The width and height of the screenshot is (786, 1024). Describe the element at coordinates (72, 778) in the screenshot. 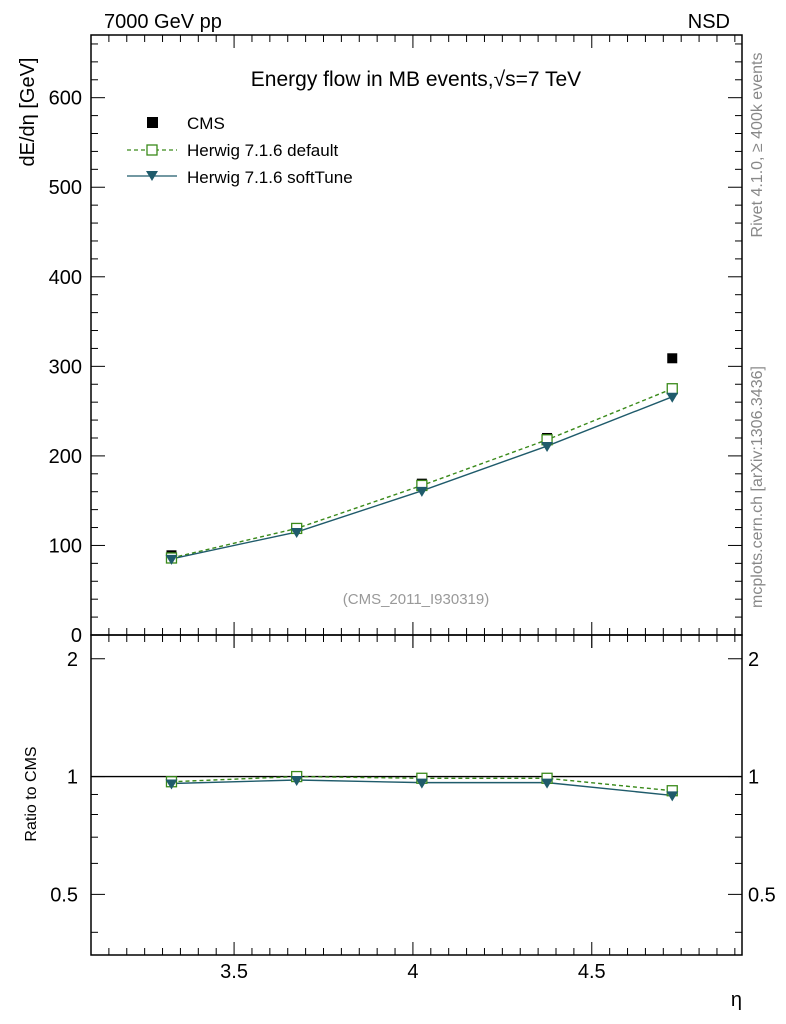

I see `ratio-tick-label-left: 1` at that location.